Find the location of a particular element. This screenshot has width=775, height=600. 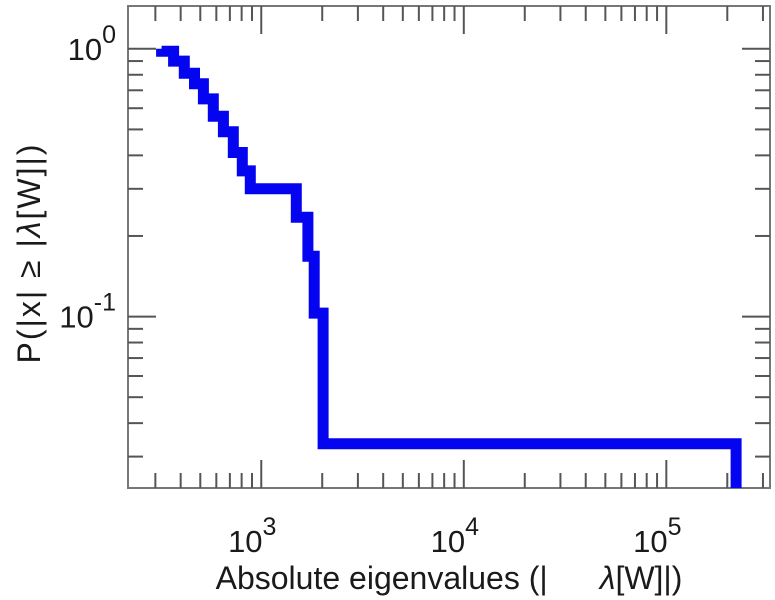

y-tick-label-10e-1: 10⁻¹ is located at coordinates (87, 312).